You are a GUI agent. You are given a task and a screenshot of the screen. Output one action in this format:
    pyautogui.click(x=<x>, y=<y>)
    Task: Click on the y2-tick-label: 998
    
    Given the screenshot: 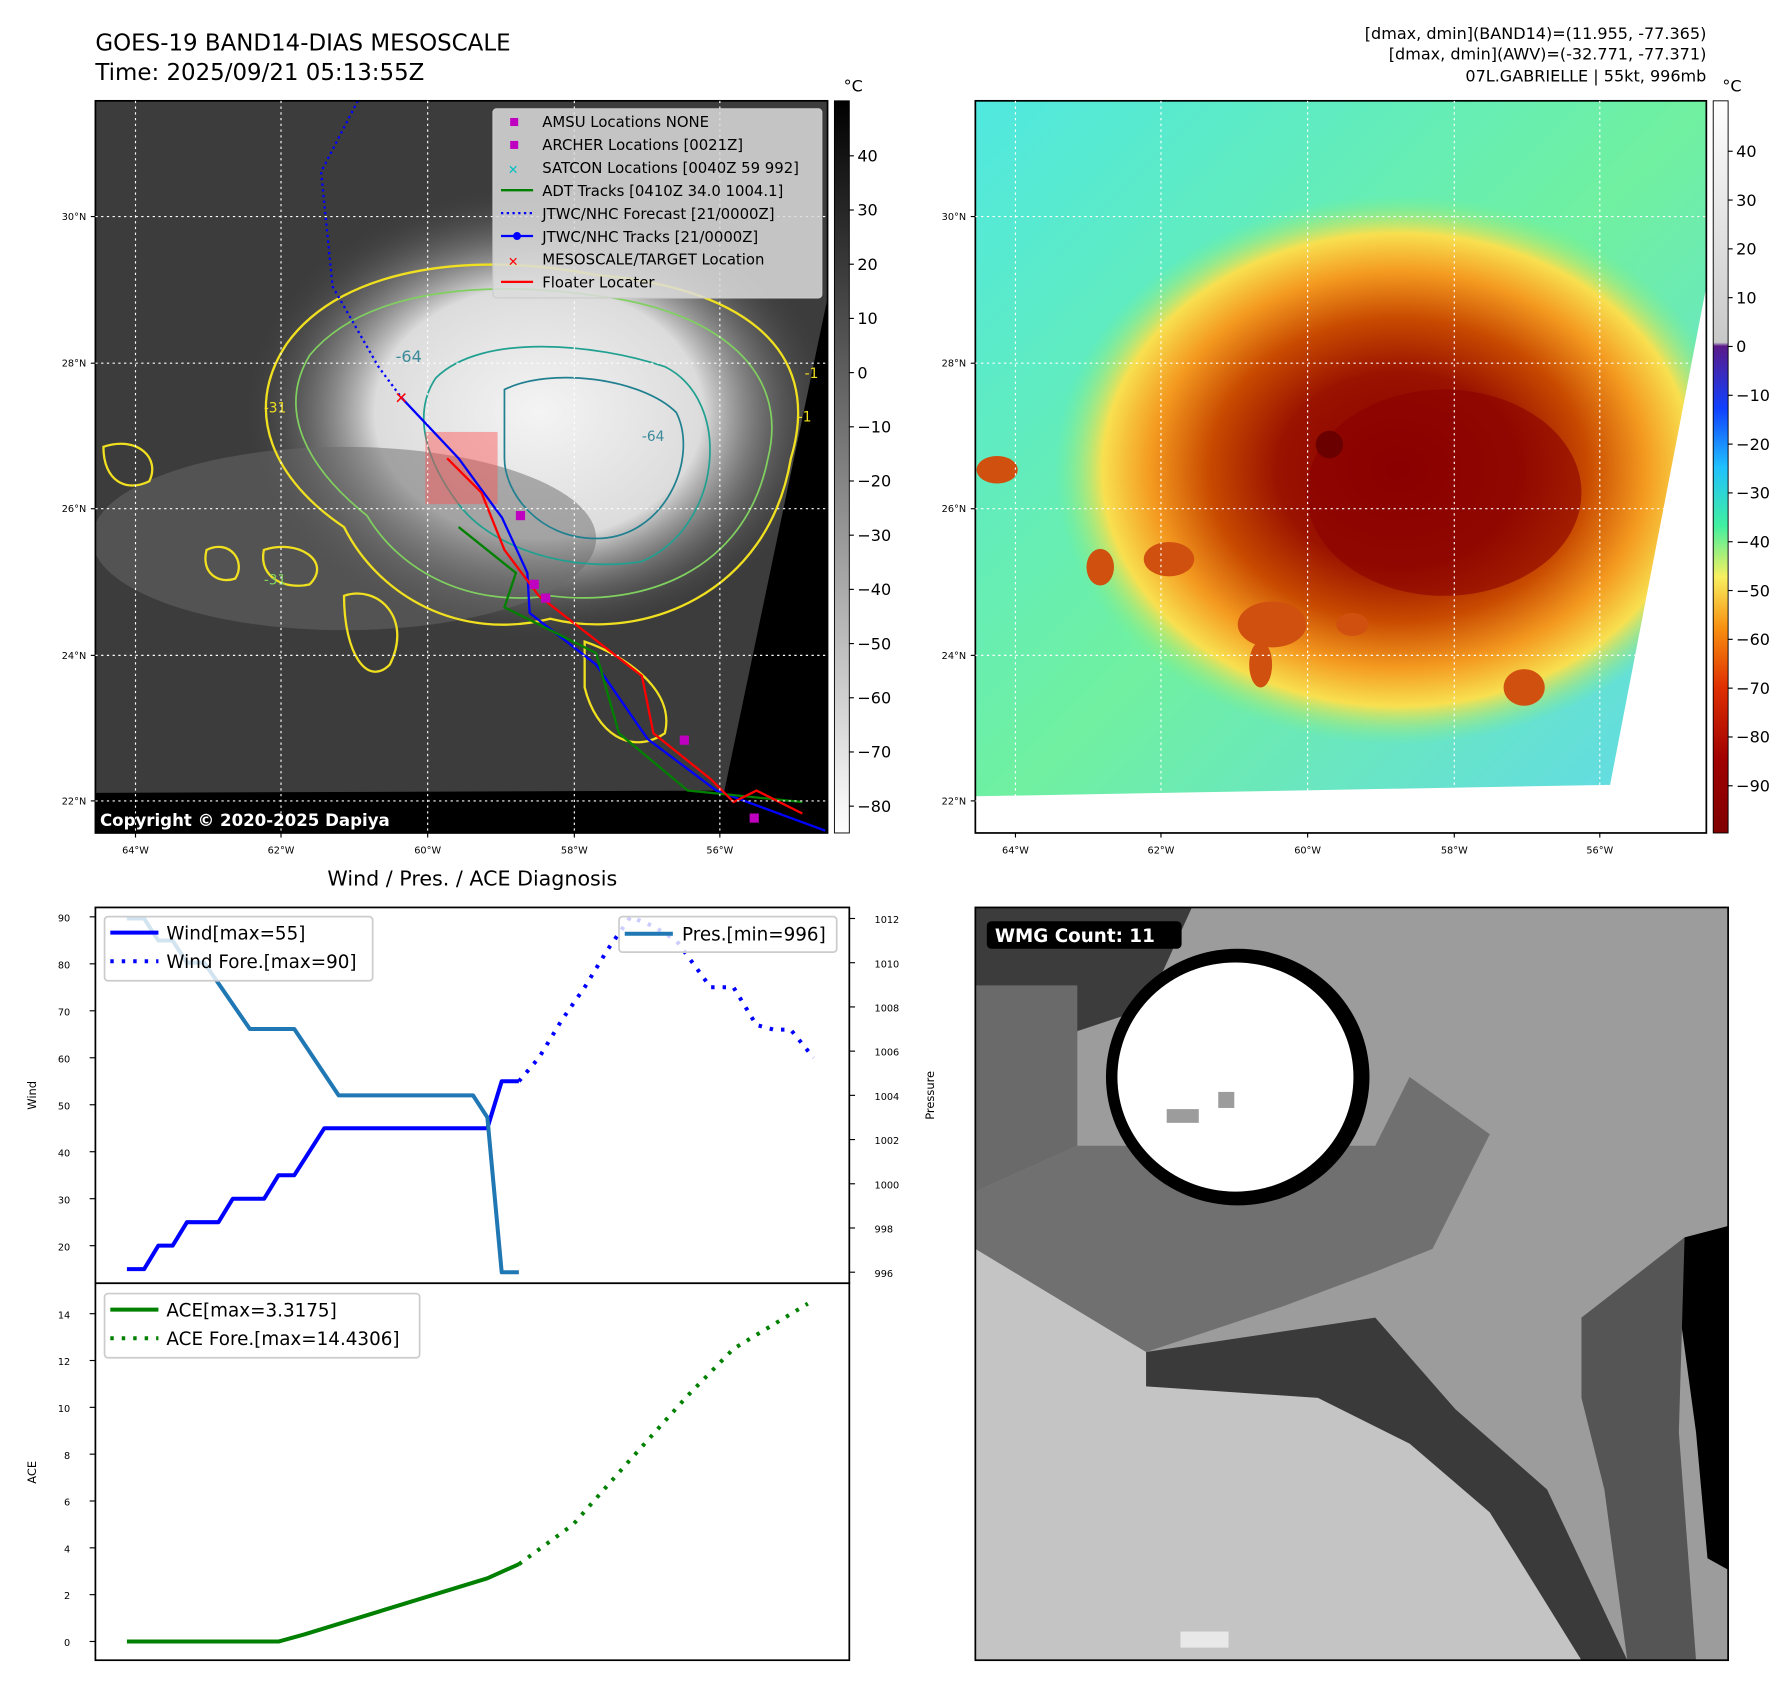 What is the action you would take?
    pyautogui.click(x=884, y=1230)
    